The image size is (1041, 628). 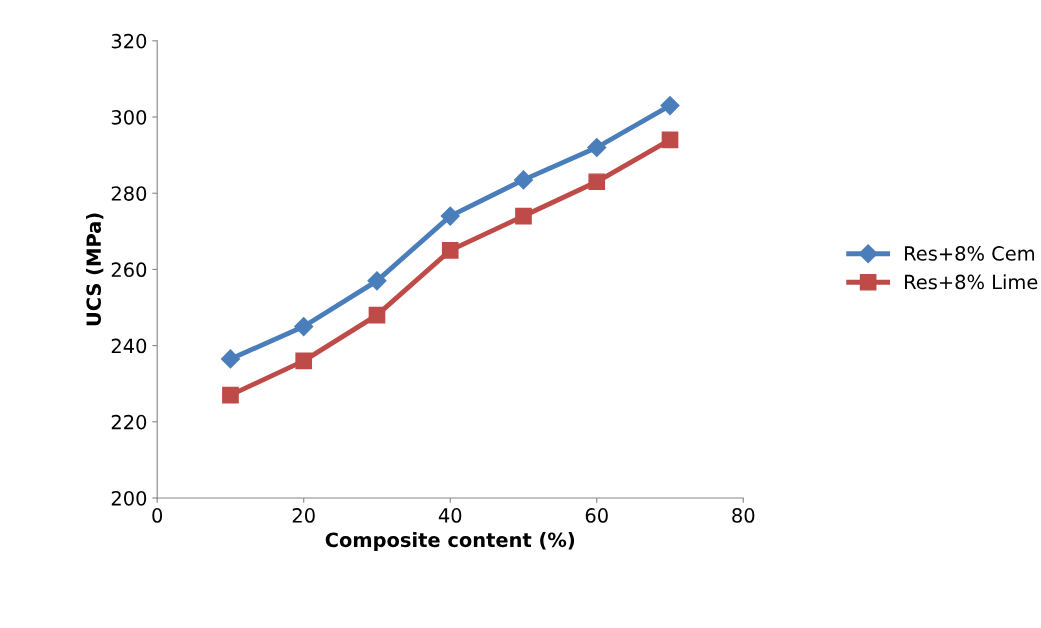 I want to click on x-tick-label: 20, so click(x=303, y=515).